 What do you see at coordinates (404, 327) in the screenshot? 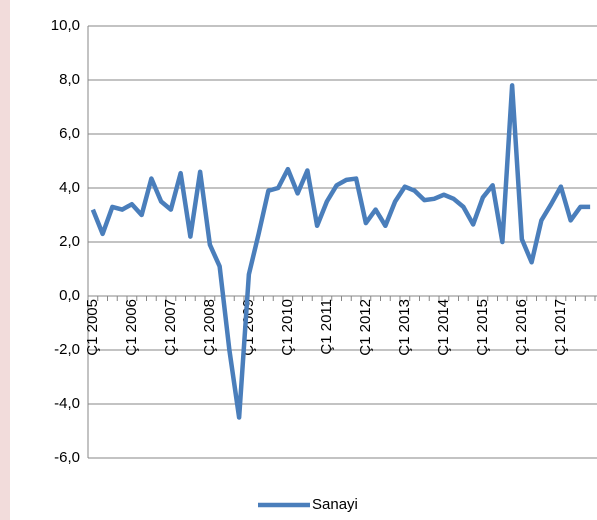
I see `x-tick-label: Ç1 2013` at bounding box center [404, 327].